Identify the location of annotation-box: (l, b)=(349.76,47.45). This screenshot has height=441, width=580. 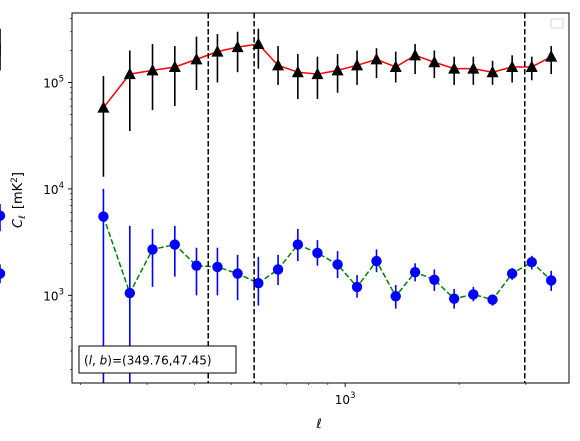
(157, 359).